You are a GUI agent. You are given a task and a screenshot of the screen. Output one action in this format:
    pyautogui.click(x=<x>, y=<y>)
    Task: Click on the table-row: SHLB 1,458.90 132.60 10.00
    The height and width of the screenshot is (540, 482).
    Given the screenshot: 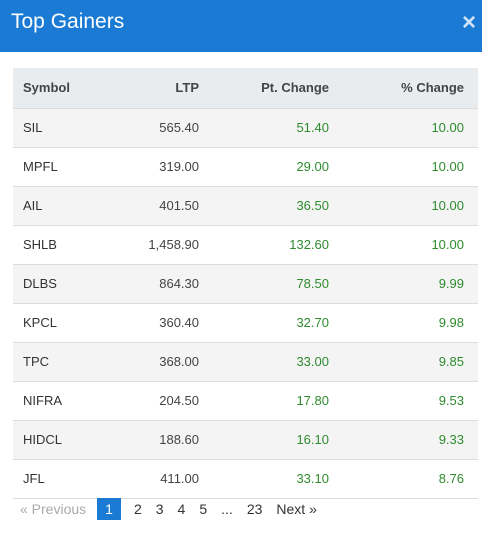 What is the action you would take?
    pyautogui.click(x=245, y=245)
    